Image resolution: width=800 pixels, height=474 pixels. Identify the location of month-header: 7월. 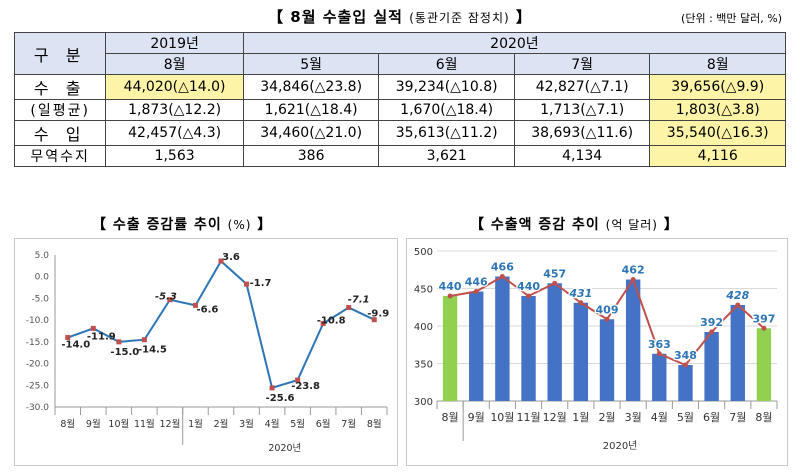
(582, 64).